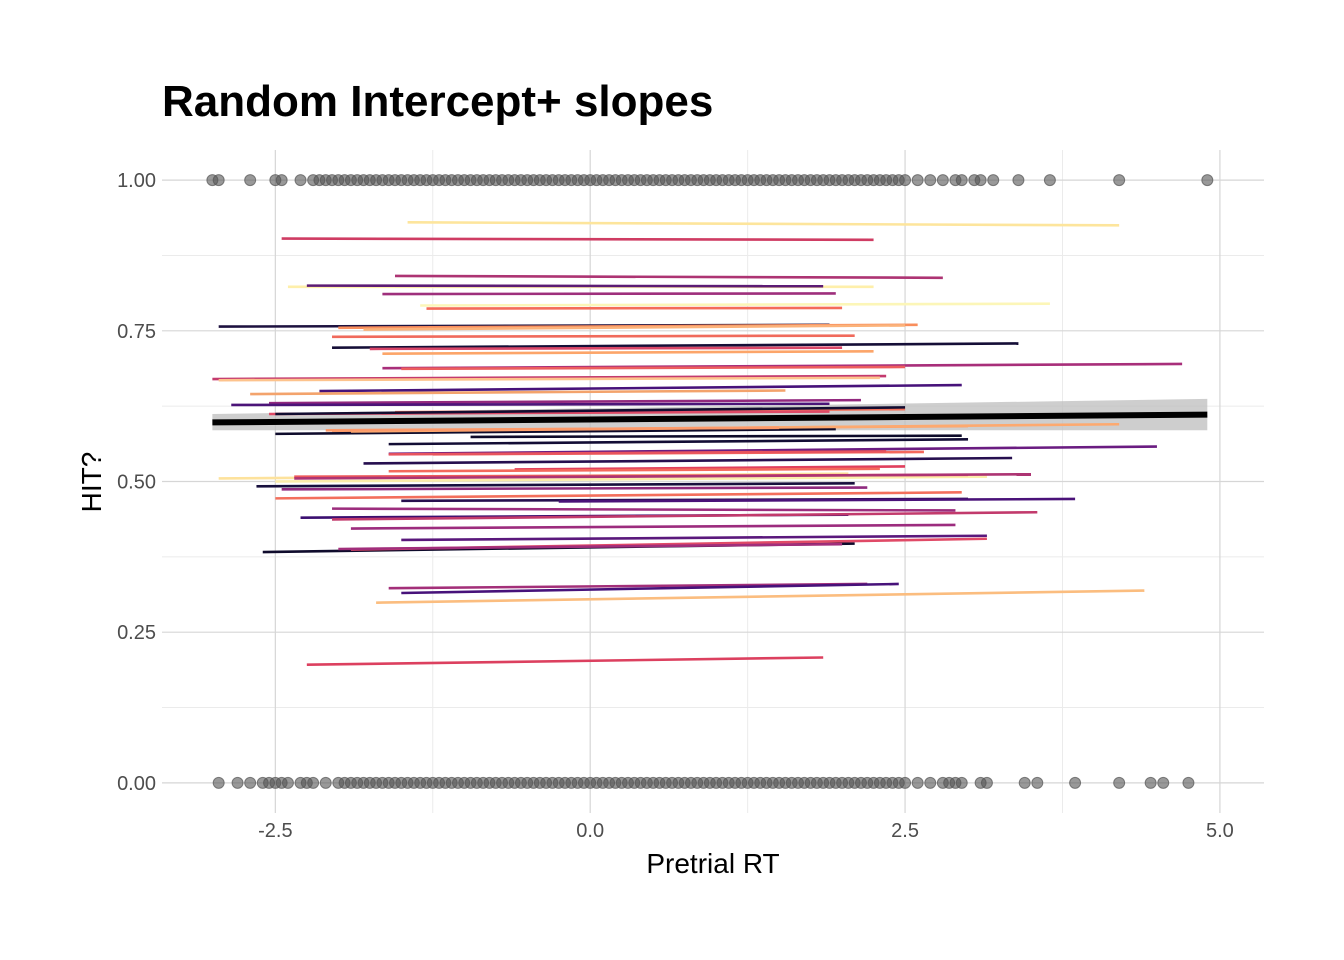 This screenshot has width=1344, height=960. What do you see at coordinates (275, 831) in the screenshot?
I see `x-tick-label: -2.5` at bounding box center [275, 831].